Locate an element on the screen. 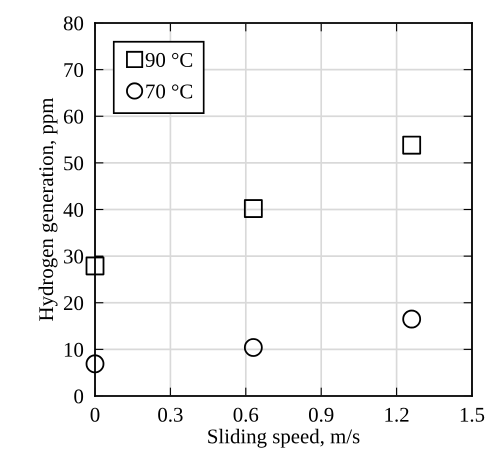 This screenshot has width=487, height=464. y-tick-label: 60 is located at coordinates (74, 117).